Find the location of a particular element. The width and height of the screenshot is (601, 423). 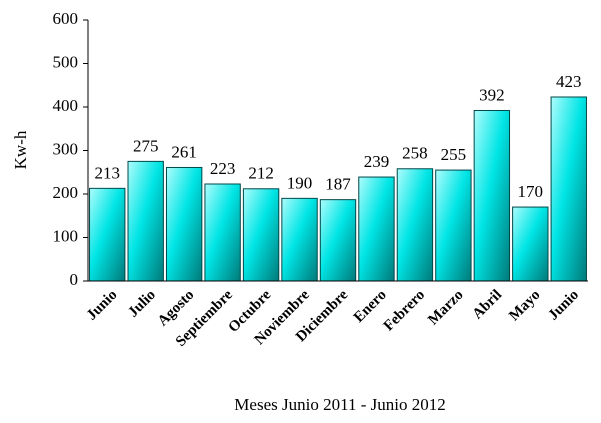

y-tick-label: 300 is located at coordinates (66, 148).